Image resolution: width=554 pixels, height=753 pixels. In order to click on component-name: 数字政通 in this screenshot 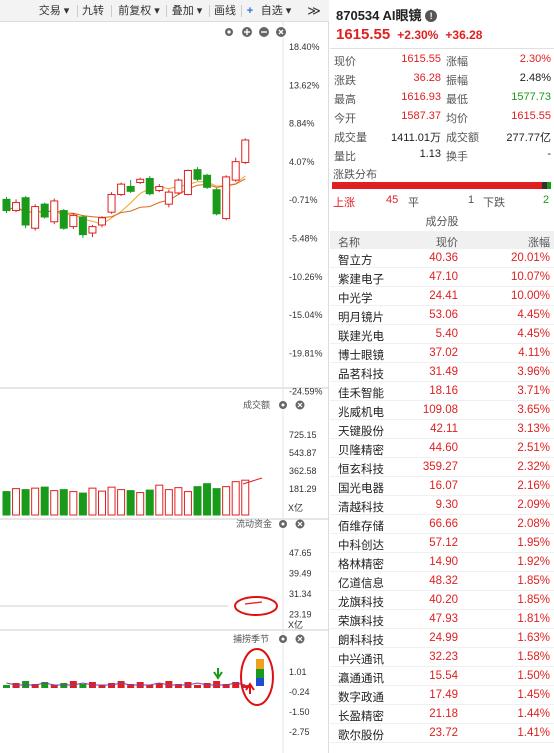, I will do `click(361, 698)`.